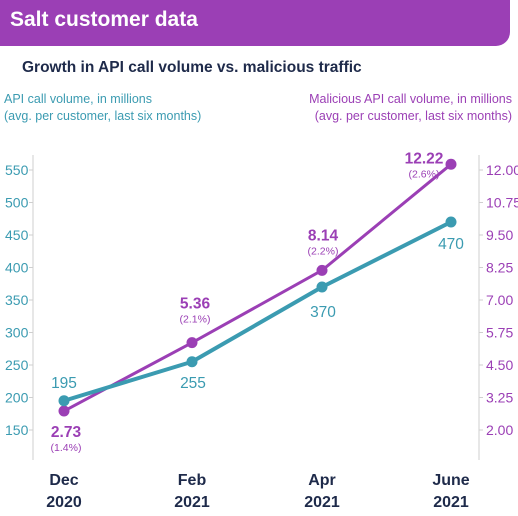 This screenshot has width=518, height=516. Describe the element at coordinates (103, 116) in the screenshot. I see `left-axis-title-line2: (avg. per customer, last six months)` at that location.